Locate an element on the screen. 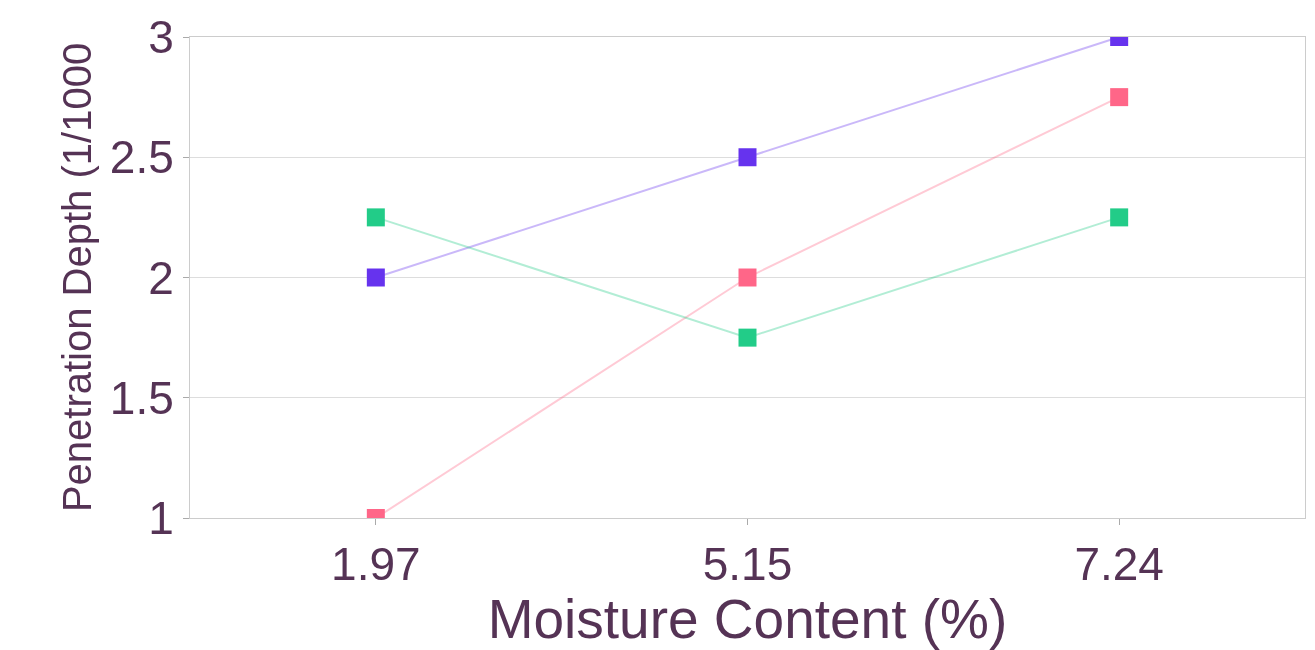 The height and width of the screenshot is (650, 1315). y-tick-label: 1.5 is located at coordinates (141, 397).